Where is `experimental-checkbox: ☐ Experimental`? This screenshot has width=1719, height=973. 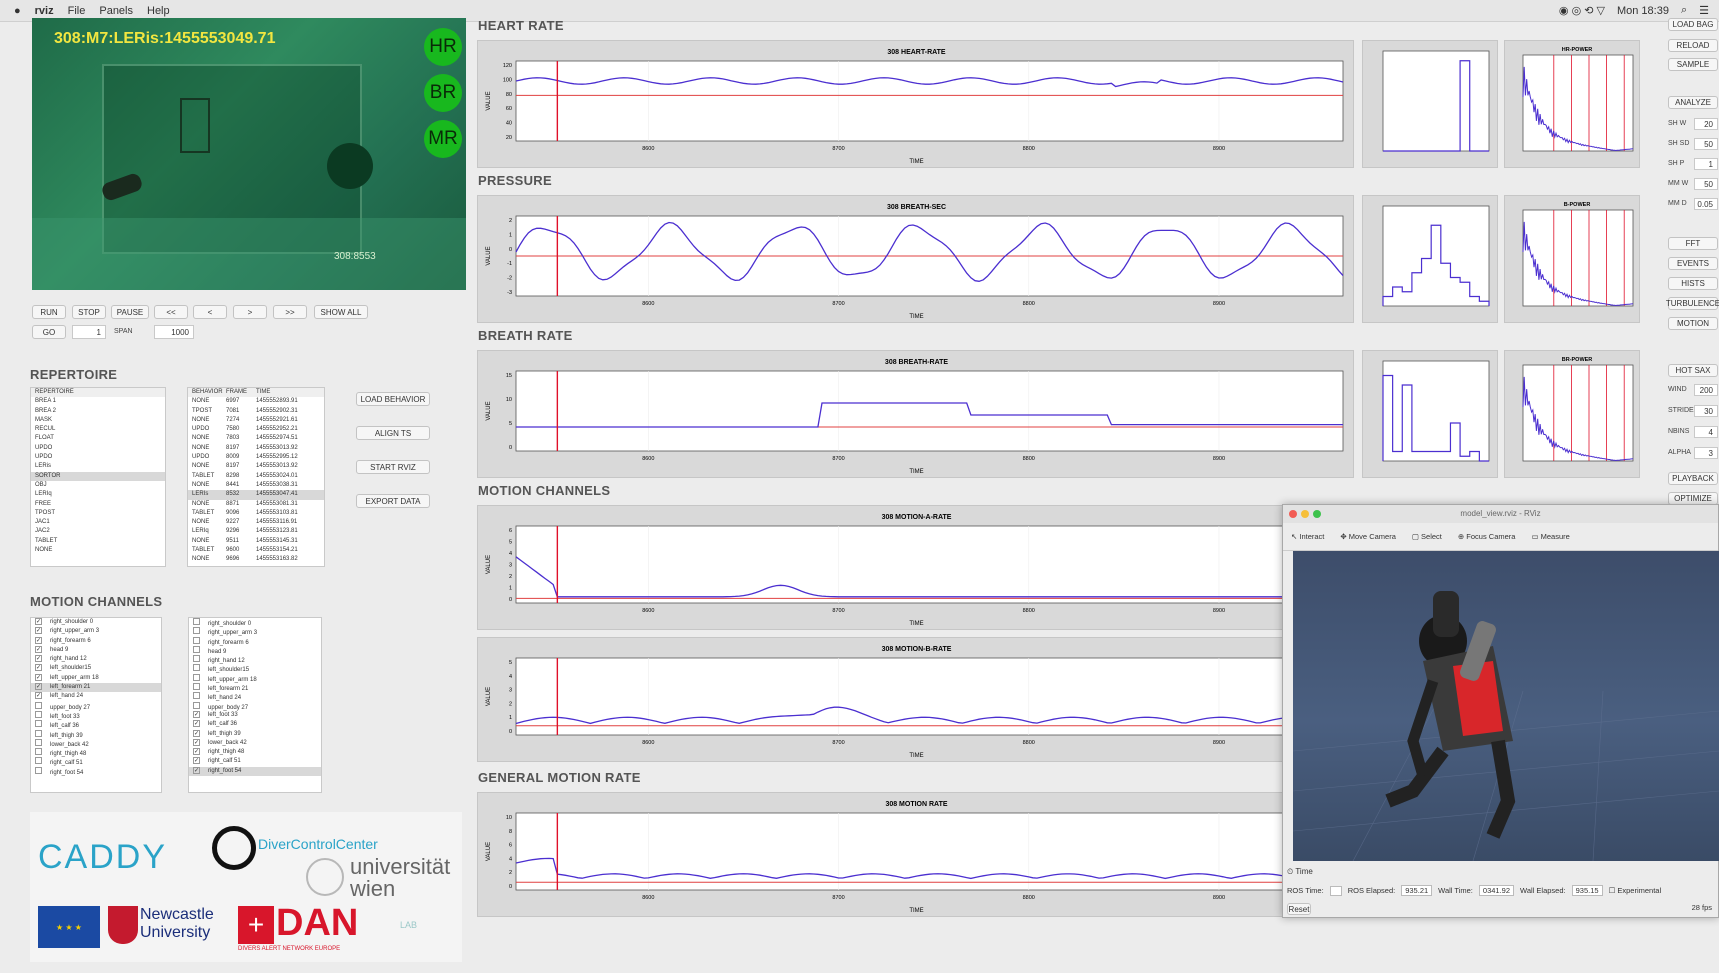
experimental-checkbox: ☐ Experimental is located at coordinates (1635, 890).